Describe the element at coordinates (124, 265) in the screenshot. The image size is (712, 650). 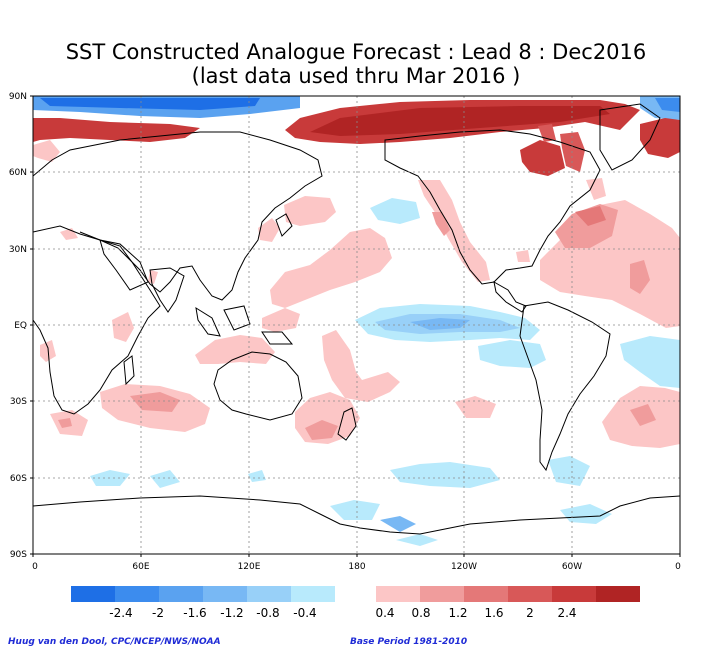
I see `arabia-outline` at that location.